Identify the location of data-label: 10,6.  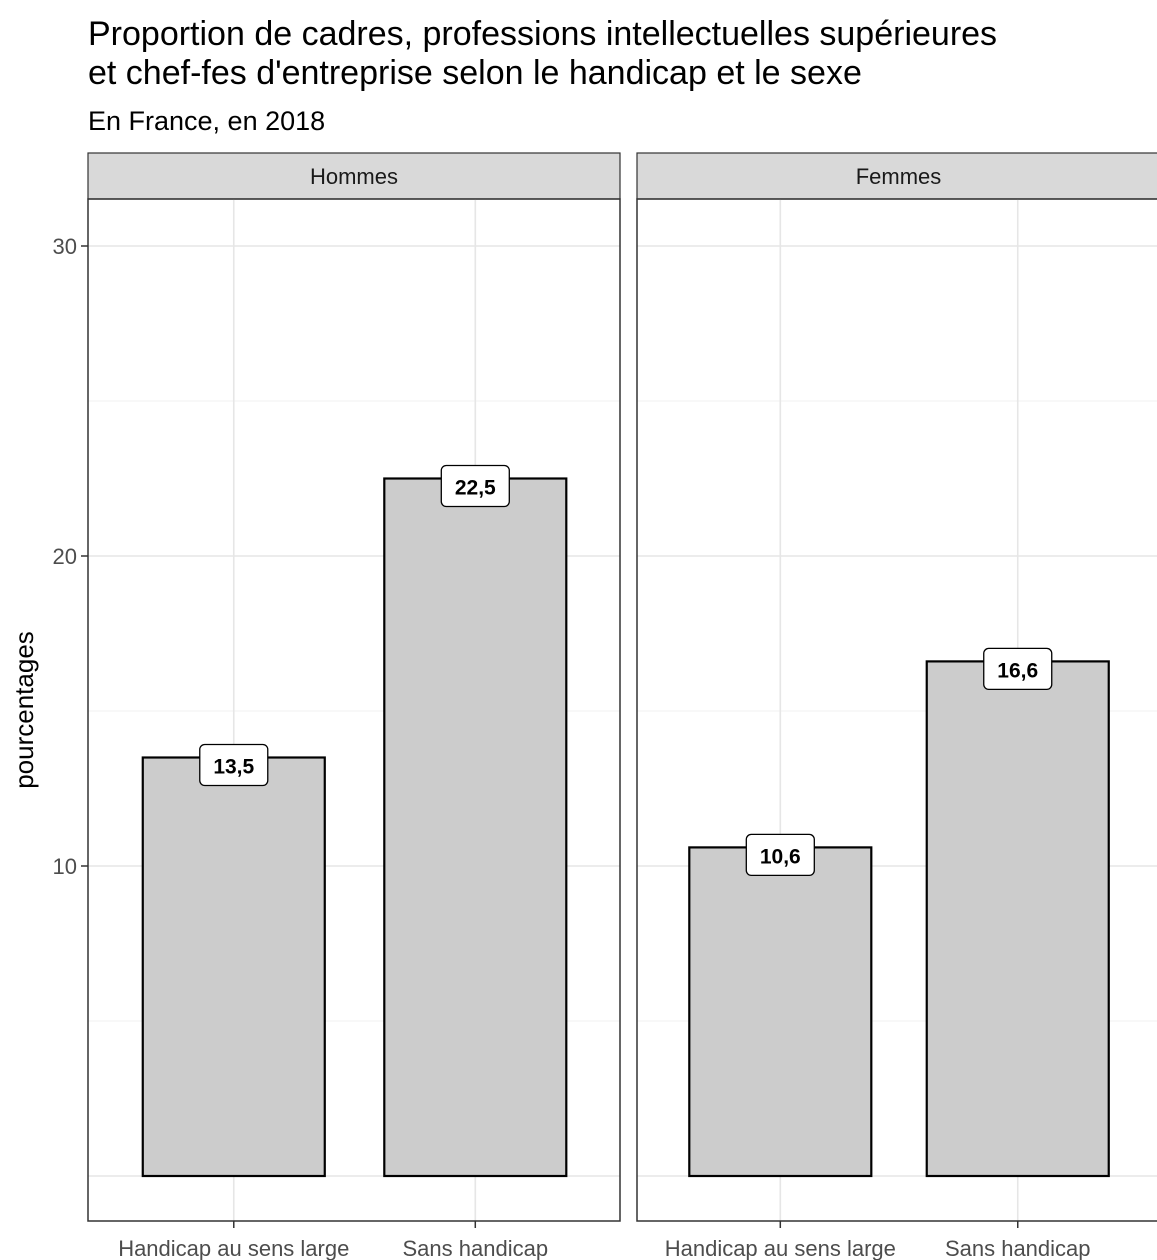
(780, 856).